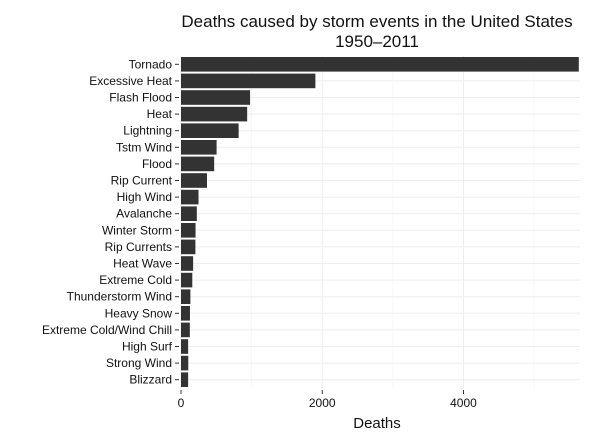  I want to click on bar-flash-flood, so click(216, 97).